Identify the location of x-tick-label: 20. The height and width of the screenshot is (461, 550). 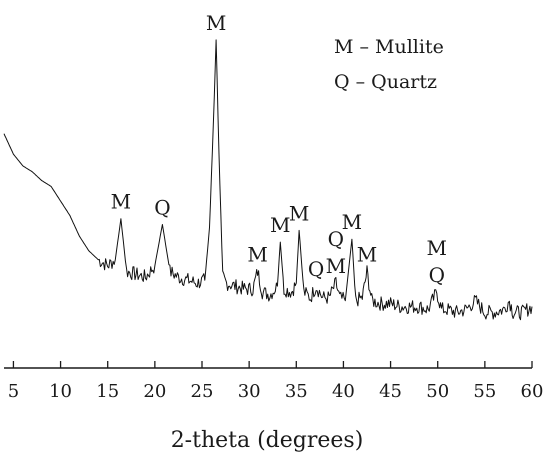
(154, 391).